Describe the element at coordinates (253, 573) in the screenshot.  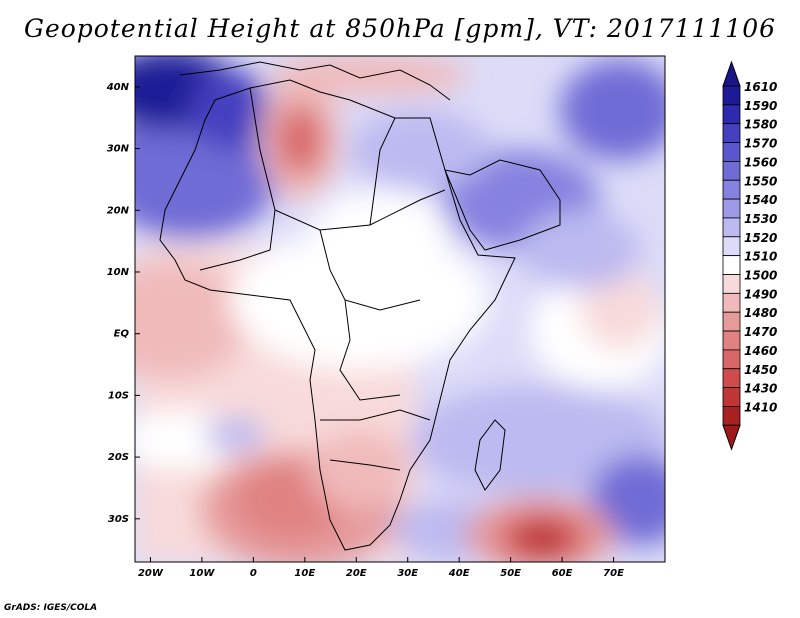
I see `lon-tick-label: 0` at that location.